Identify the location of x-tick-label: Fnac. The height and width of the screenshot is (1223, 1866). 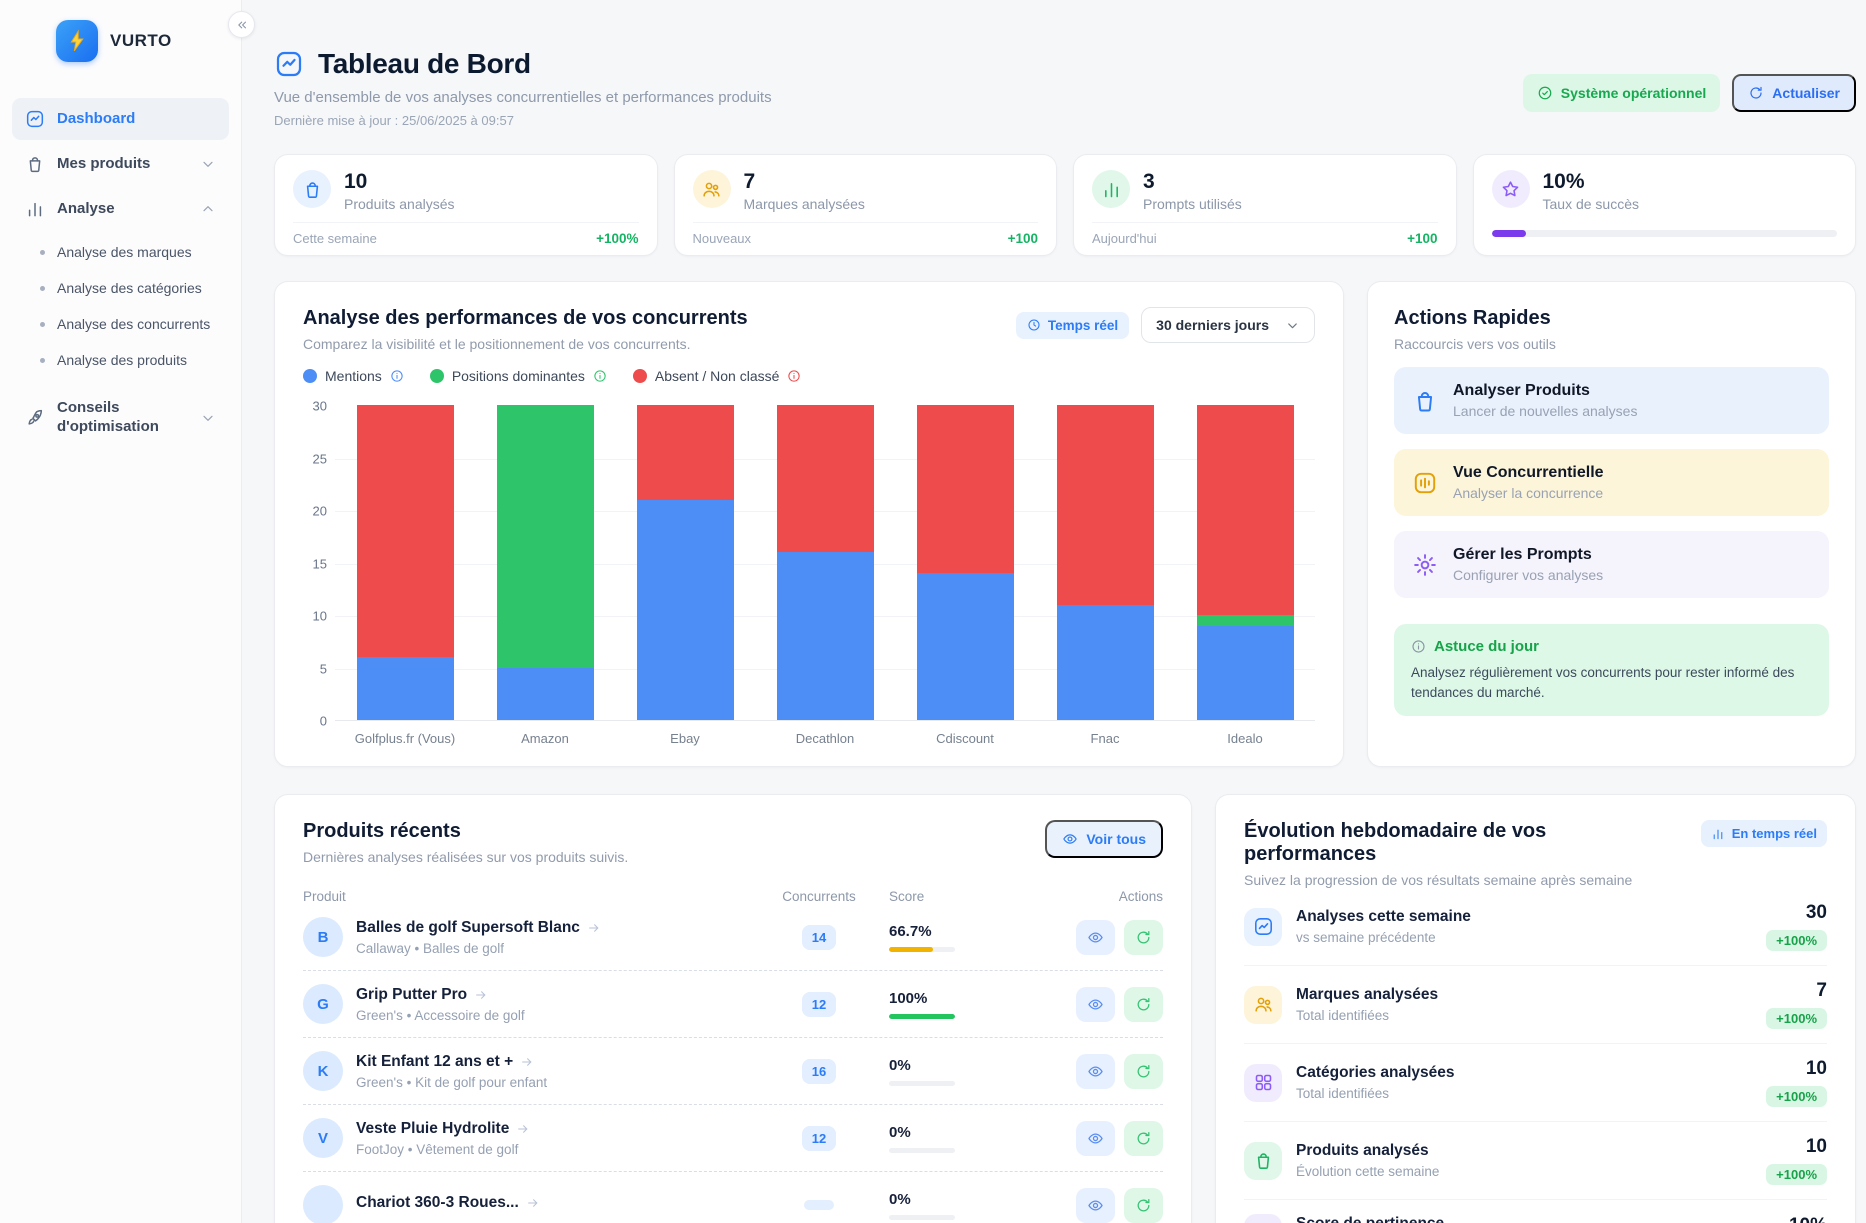
(1105, 738).